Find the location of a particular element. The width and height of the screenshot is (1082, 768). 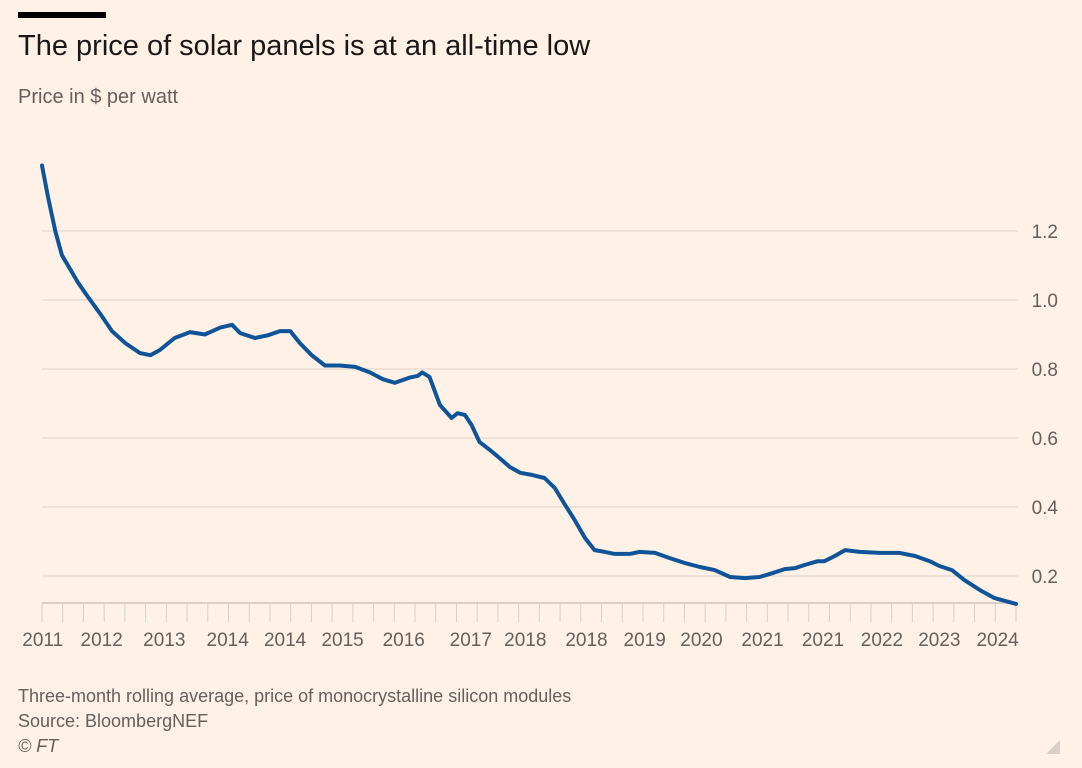

chart-source: Source: BloombergNEF is located at coordinates (113, 721).